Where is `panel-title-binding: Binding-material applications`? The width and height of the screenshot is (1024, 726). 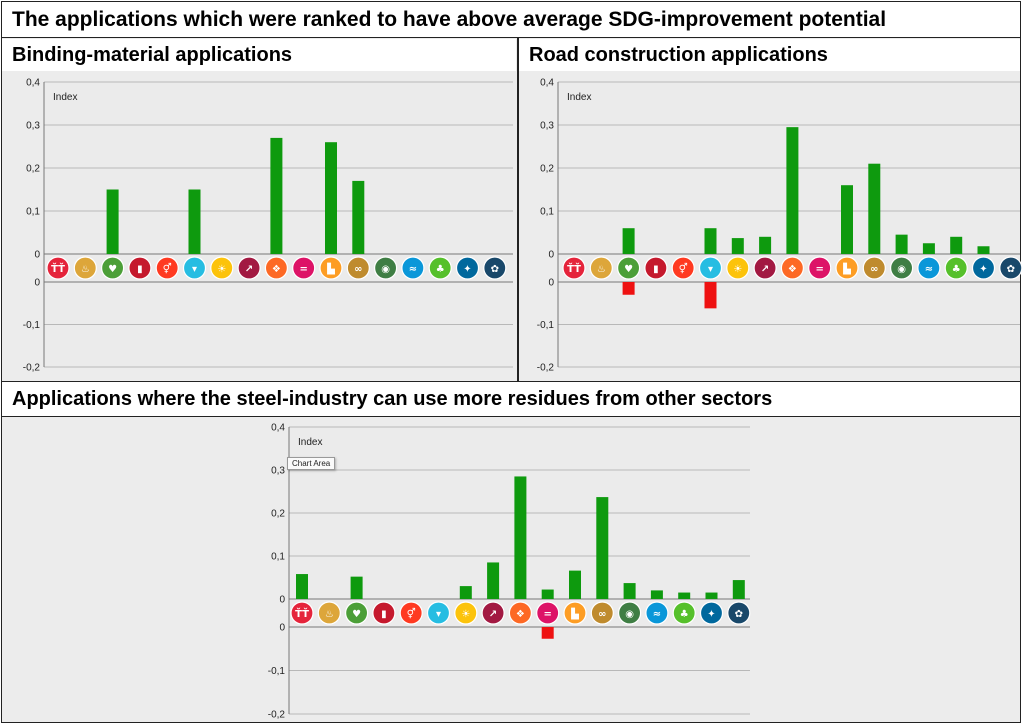 panel-title-binding: Binding-material applications is located at coordinates (259, 55).